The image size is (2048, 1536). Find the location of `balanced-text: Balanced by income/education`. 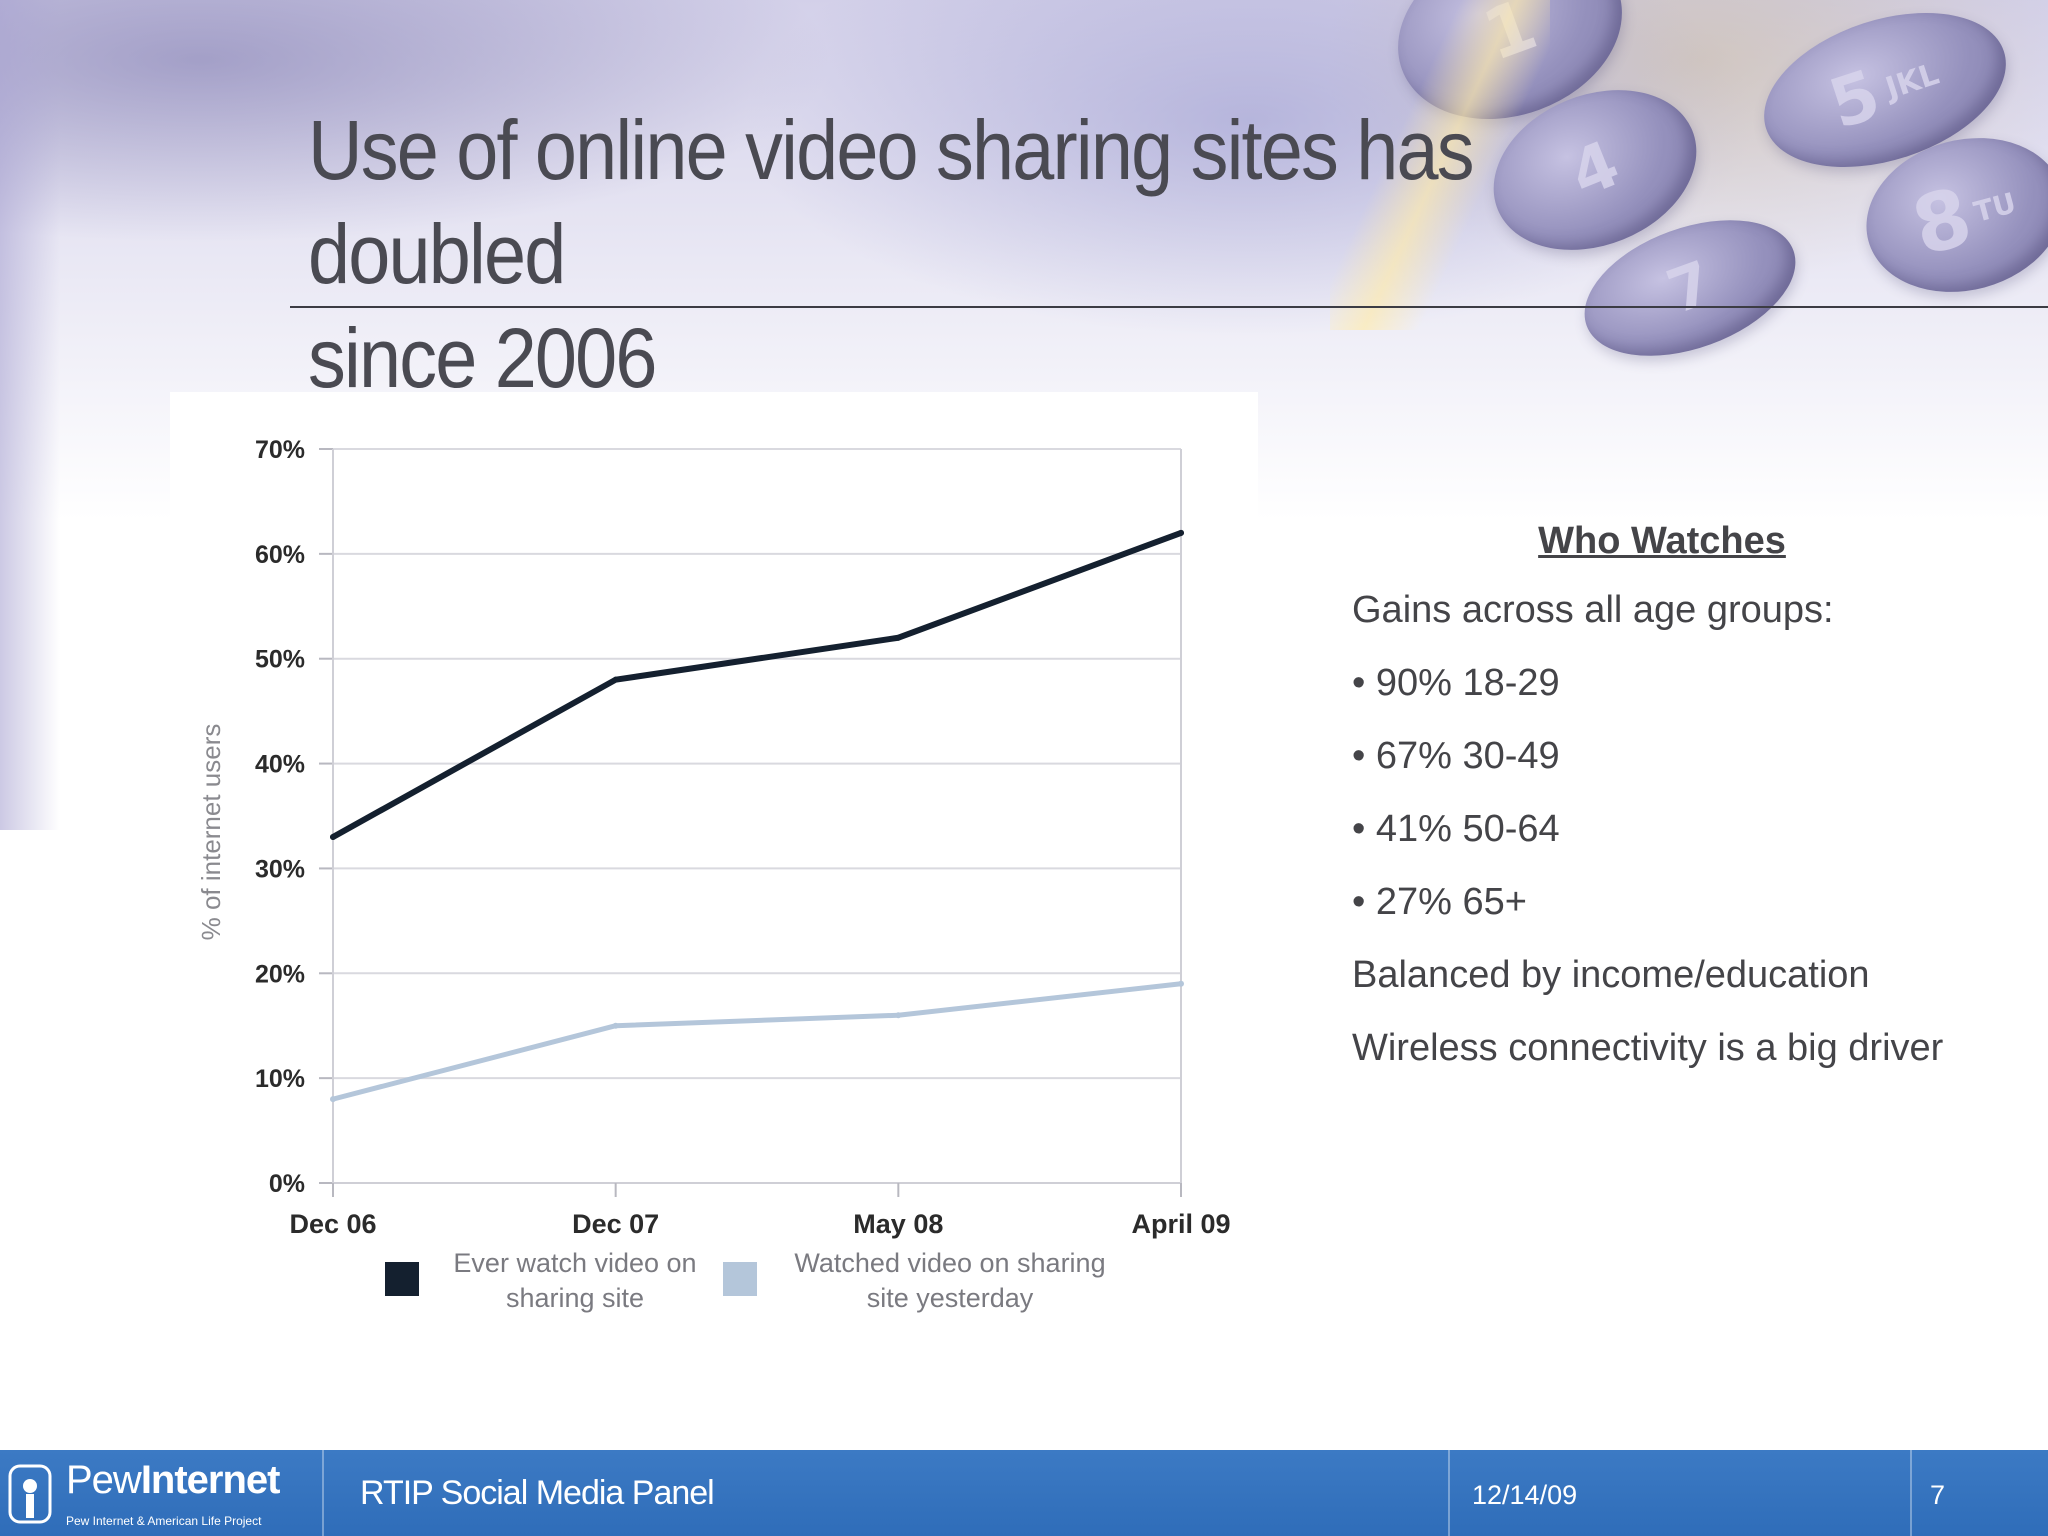

balanced-text: Balanced by income/education is located at coordinates (1611, 975).